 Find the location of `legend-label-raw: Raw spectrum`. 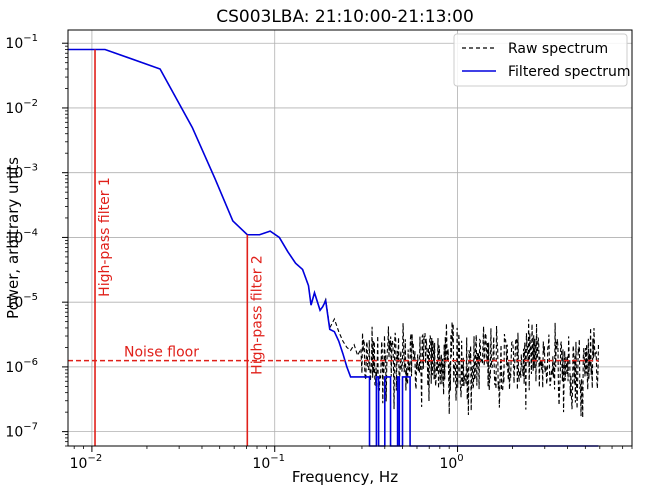

legend-label-raw: Raw spectrum is located at coordinates (558, 49).